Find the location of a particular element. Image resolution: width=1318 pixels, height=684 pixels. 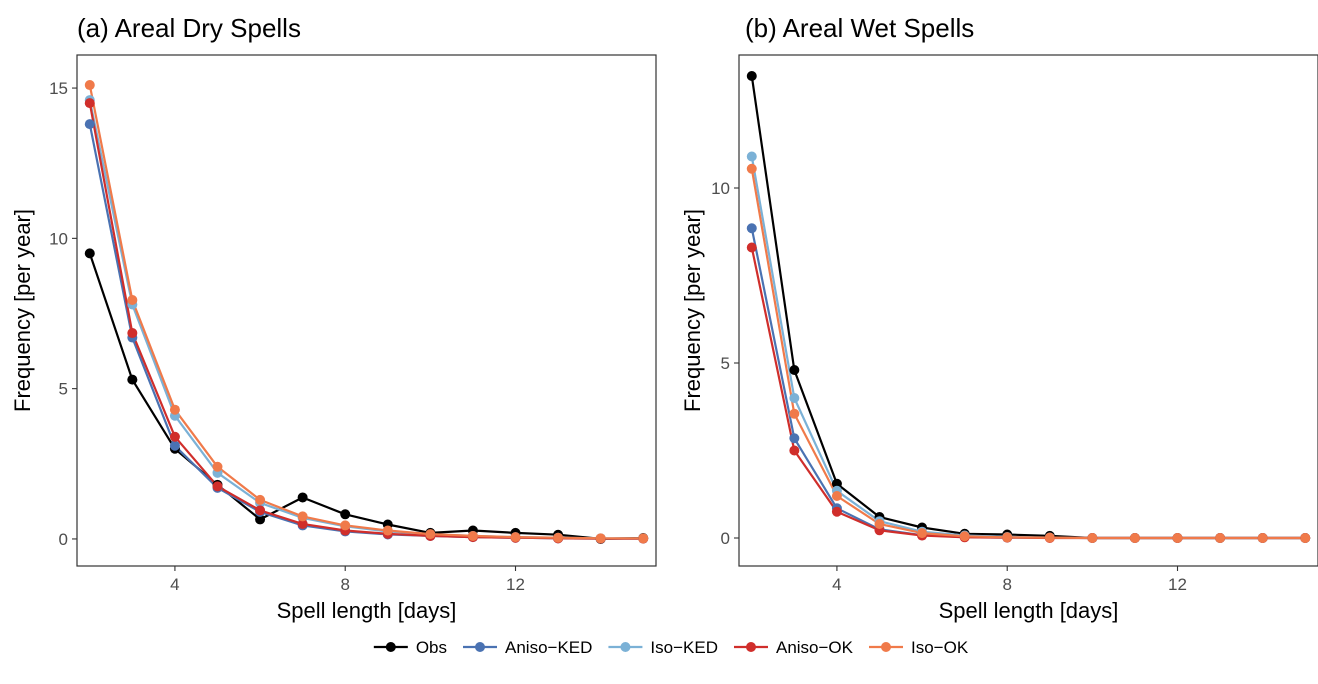

legend: Obs Aniso−KED Iso−KED Aniso−OK Iso−OK is located at coordinates (671, 647).